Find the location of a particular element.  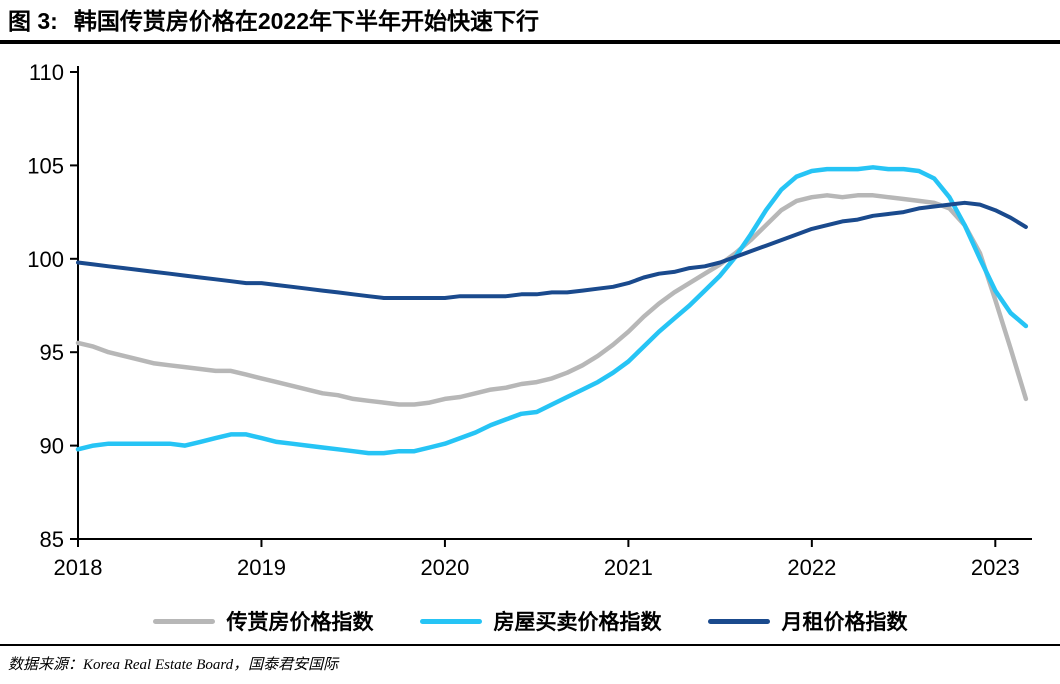

y-tick-label: 85 is located at coordinates (52, 539).